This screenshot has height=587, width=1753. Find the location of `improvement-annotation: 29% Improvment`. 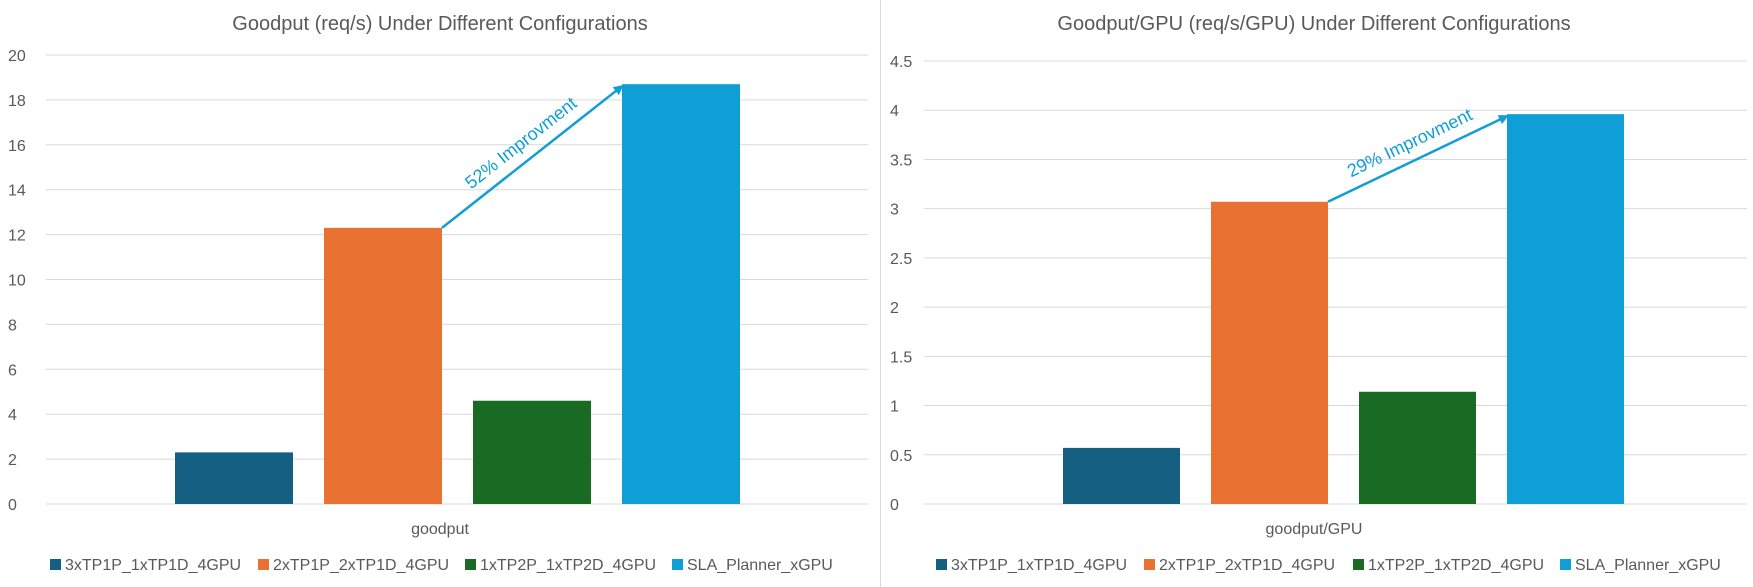

improvement-annotation: 29% Improvment is located at coordinates (1409, 142).